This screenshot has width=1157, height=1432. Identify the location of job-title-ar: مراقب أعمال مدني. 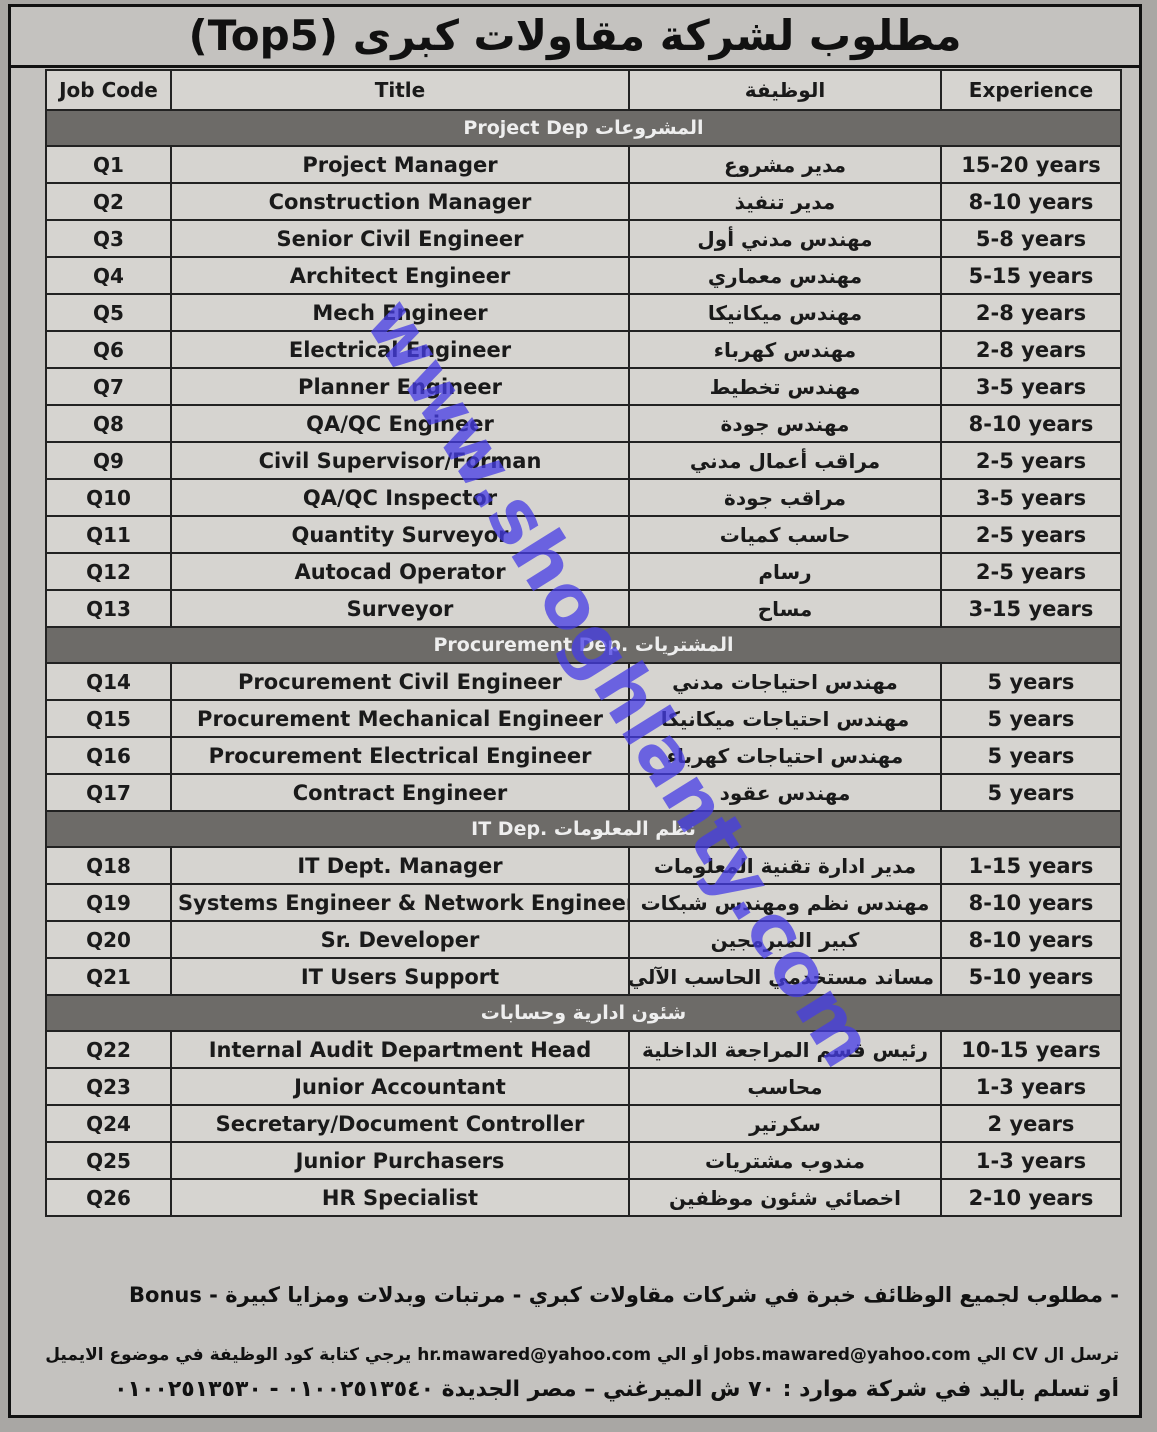
(785, 460).